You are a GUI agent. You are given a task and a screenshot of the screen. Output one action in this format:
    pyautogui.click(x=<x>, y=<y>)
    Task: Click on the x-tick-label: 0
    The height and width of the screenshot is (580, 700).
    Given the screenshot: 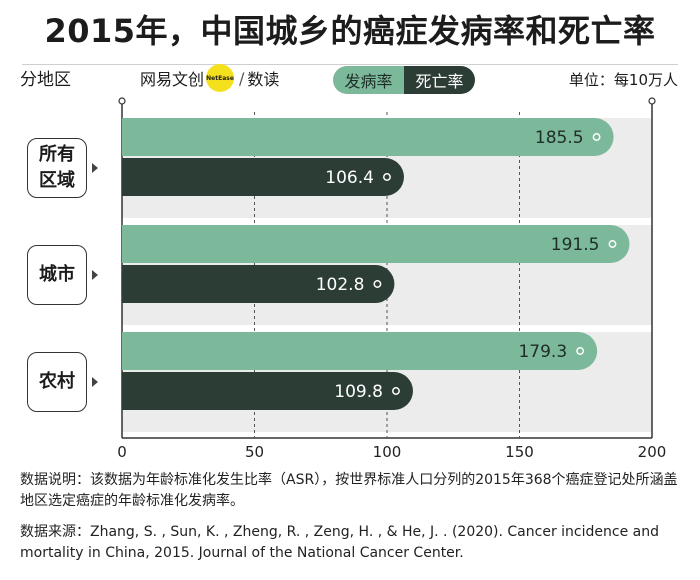 What is the action you would take?
    pyautogui.click(x=122, y=452)
    